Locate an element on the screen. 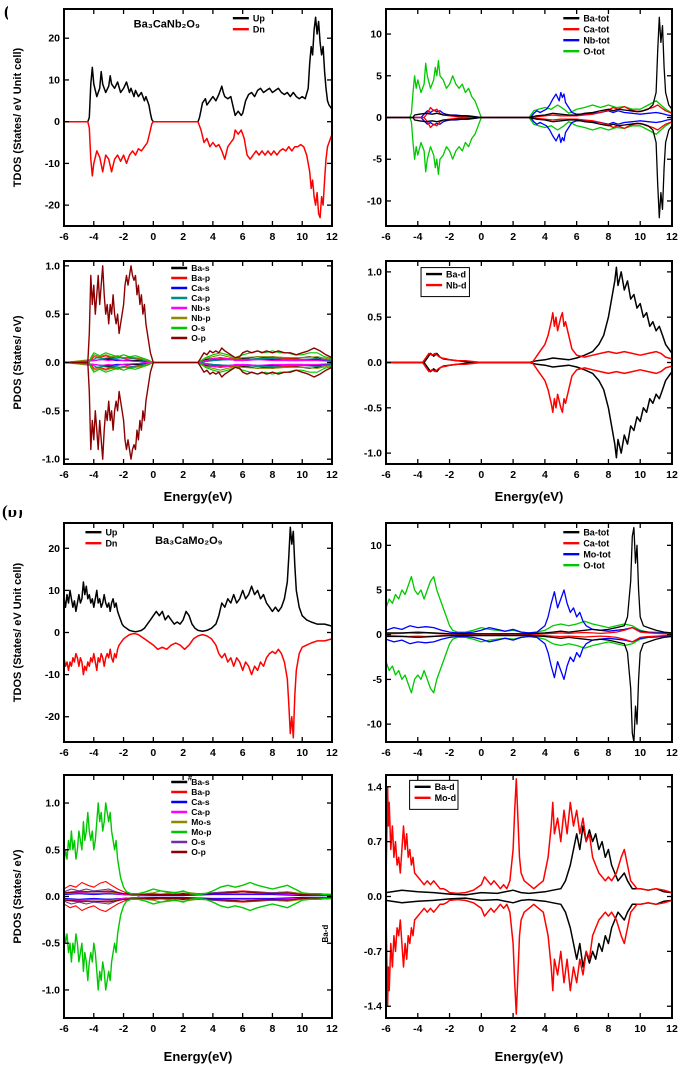 This screenshot has width=685, height=1080. svg-text: Ba-p is located at coordinates (200, 278).